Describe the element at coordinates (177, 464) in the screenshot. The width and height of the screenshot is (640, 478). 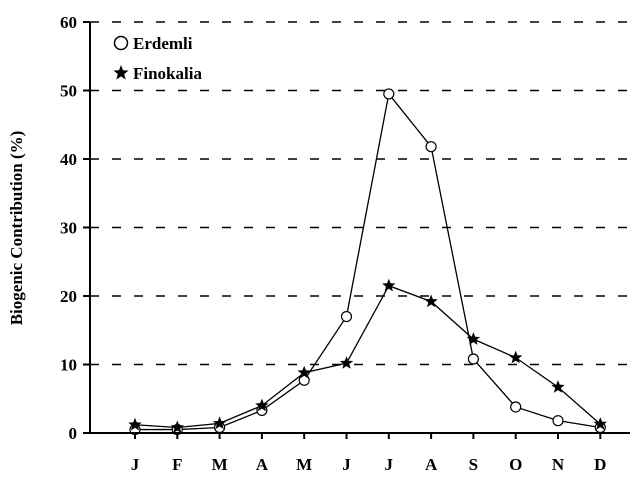
I see `x-tick-label: F` at that location.